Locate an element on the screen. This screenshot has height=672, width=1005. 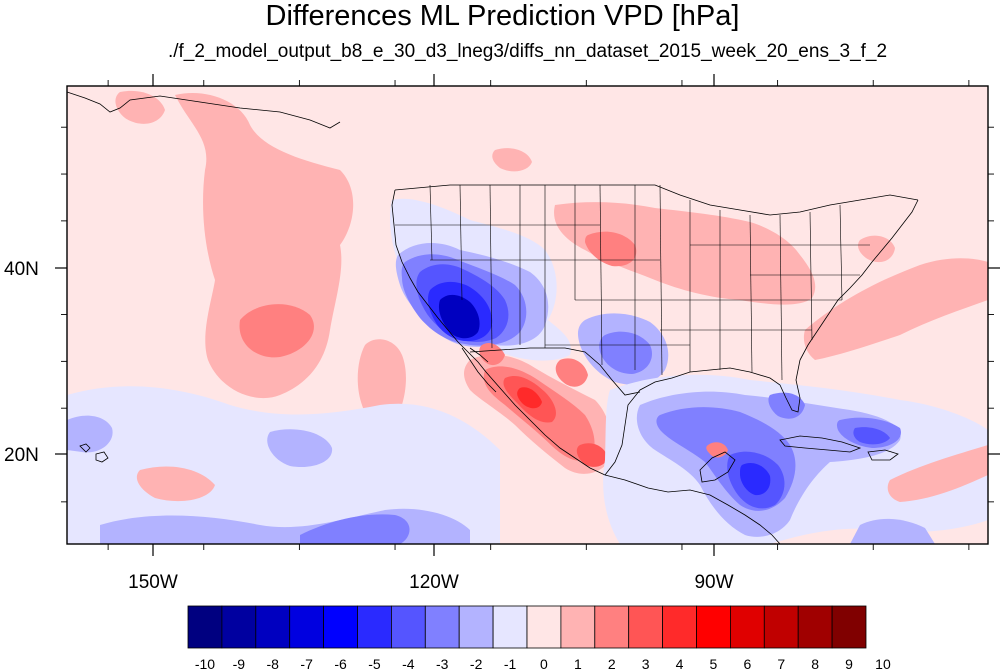
atlantic-positive-south is located at coordinates (937, 473).